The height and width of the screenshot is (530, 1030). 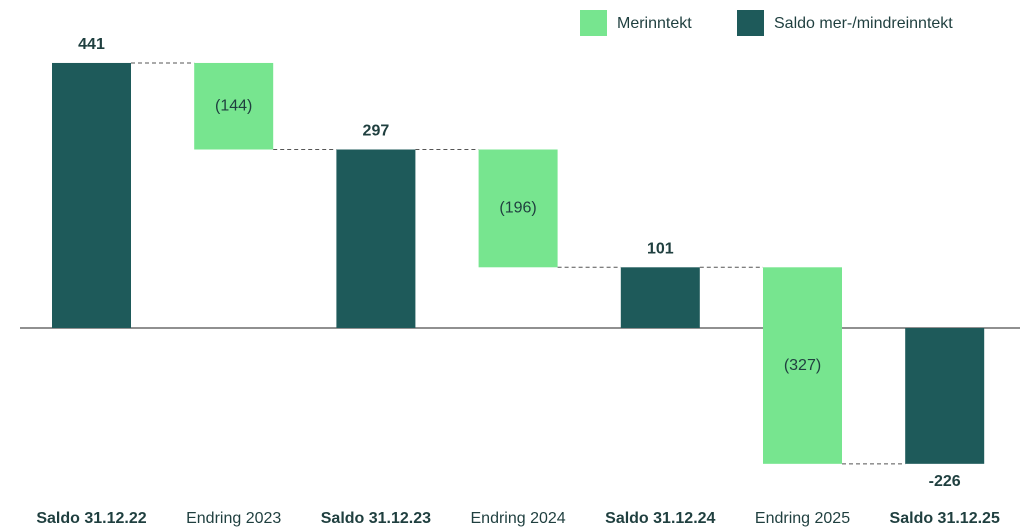 I want to click on x-tick-label: Saldo 31.12.24, so click(x=660, y=518).